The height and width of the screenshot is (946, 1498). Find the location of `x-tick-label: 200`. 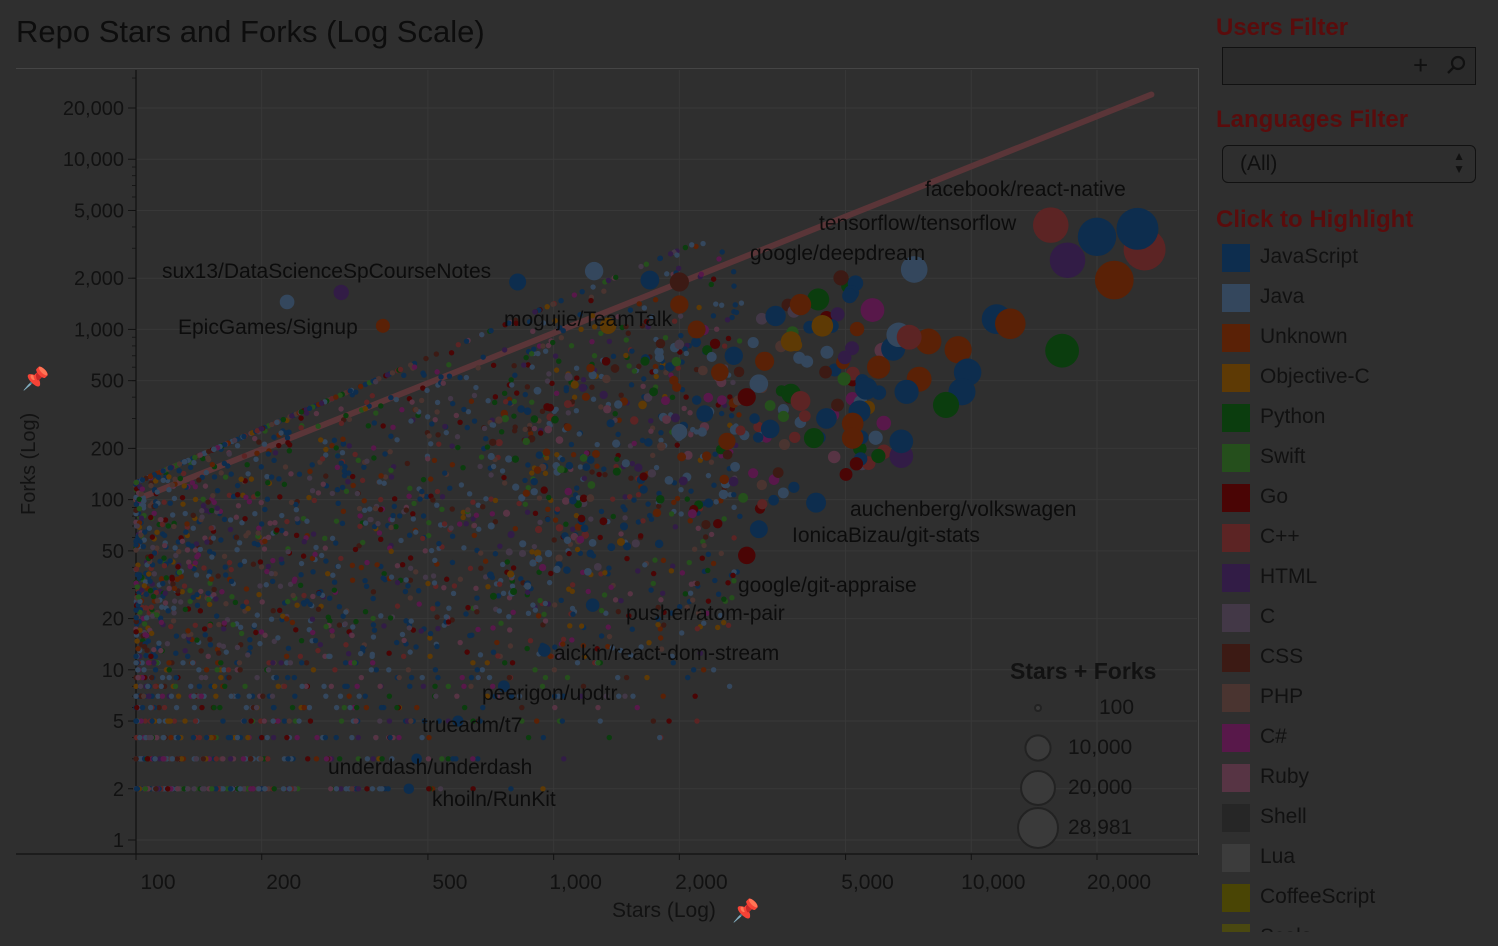

x-tick-label: 200 is located at coordinates (283, 882).